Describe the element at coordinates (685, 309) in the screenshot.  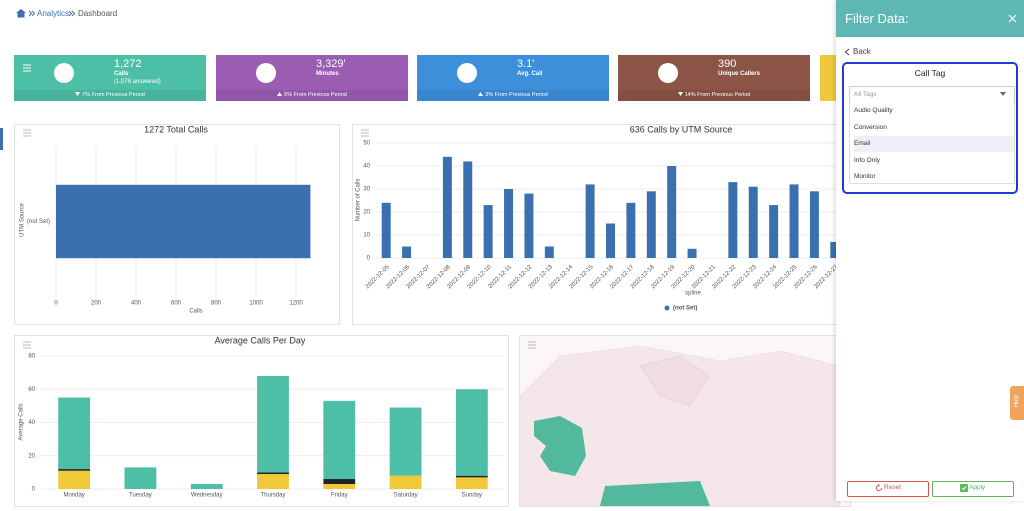
I see `legend-label: (not Set)` at that location.